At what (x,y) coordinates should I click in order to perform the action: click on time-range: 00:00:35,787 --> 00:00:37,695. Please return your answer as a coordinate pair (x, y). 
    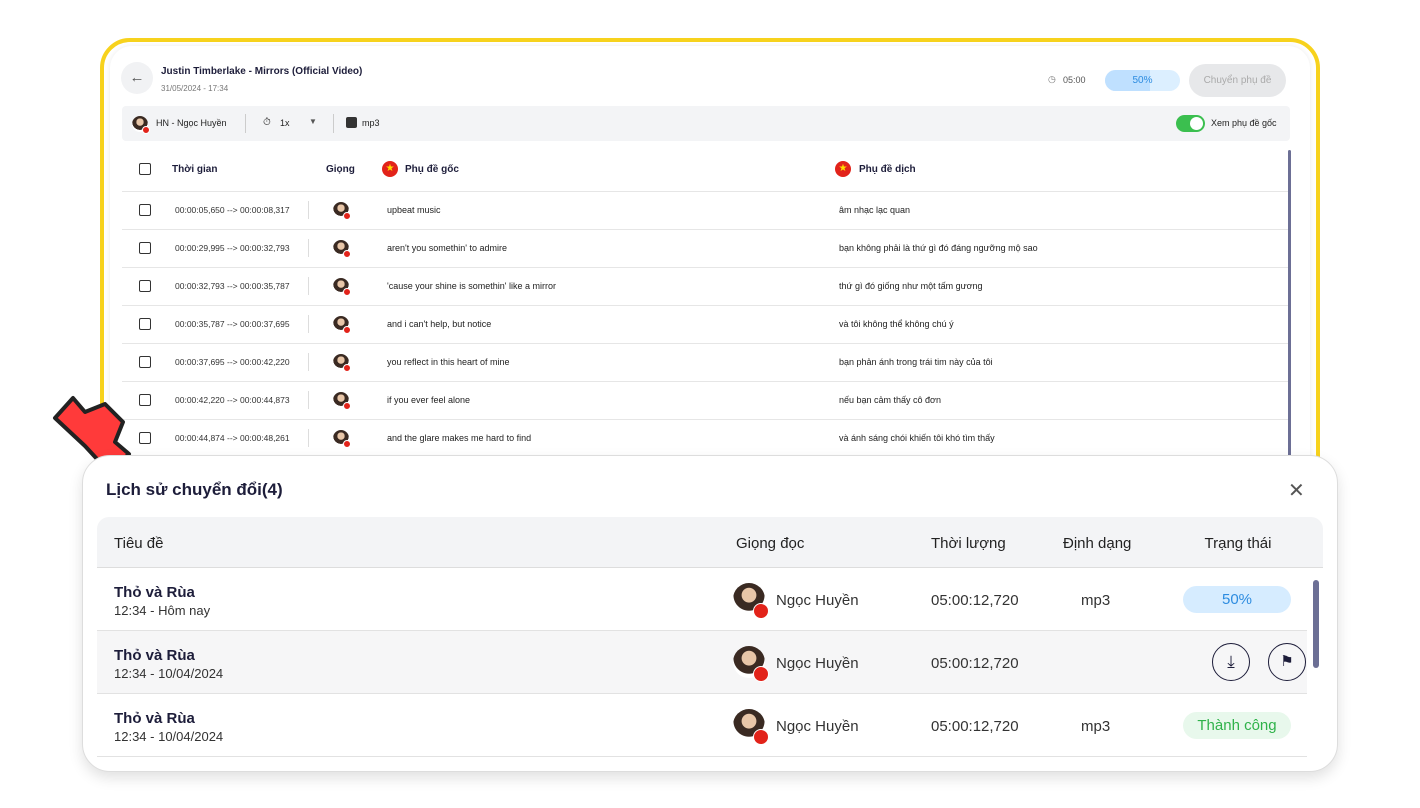
    Looking at the image, I should click on (232, 324).